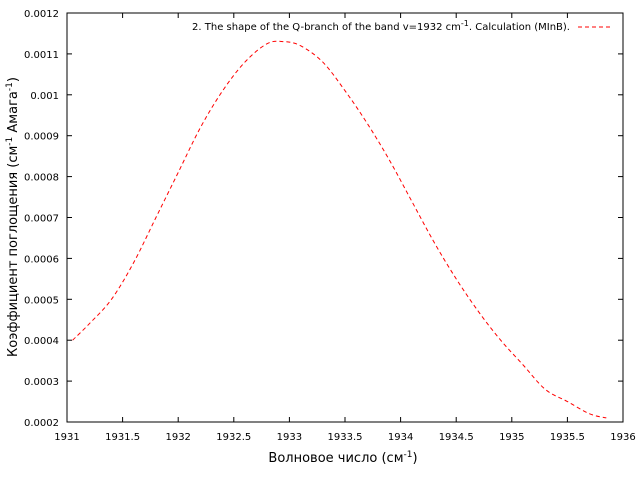 The image size is (640, 484). Describe the element at coordinates (41, 341) in the screenshot. I see `y-tick-label: 0.0004` at that location.